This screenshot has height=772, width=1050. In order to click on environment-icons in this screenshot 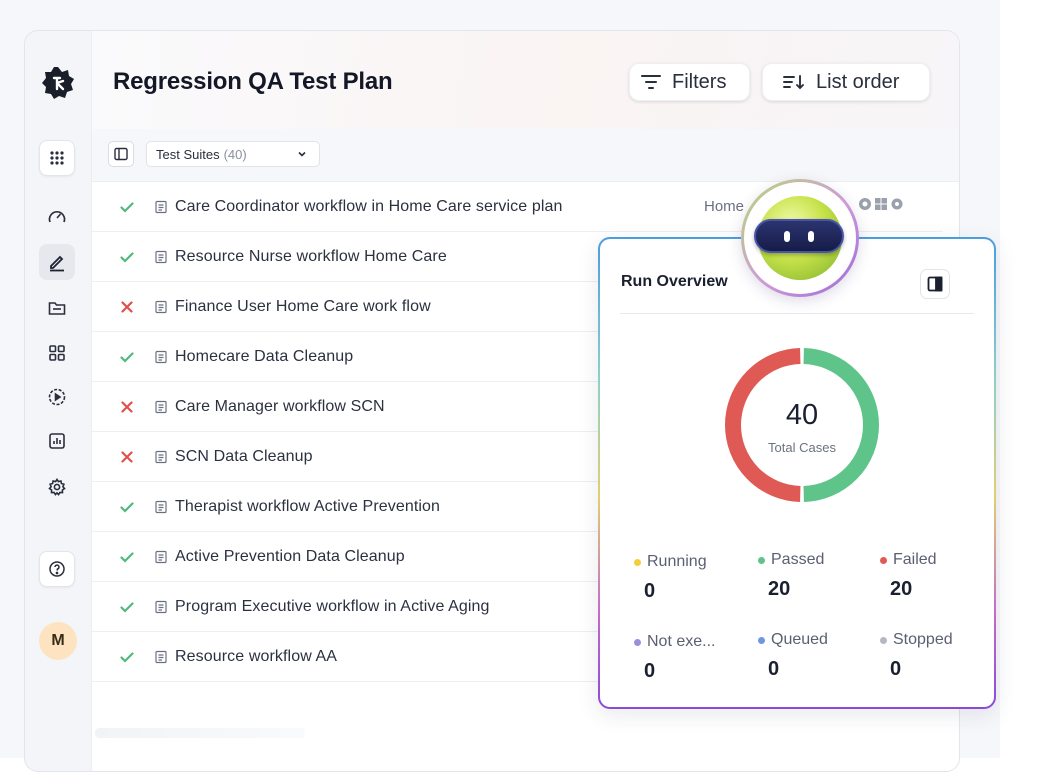, I will do `click(881, 206)`.